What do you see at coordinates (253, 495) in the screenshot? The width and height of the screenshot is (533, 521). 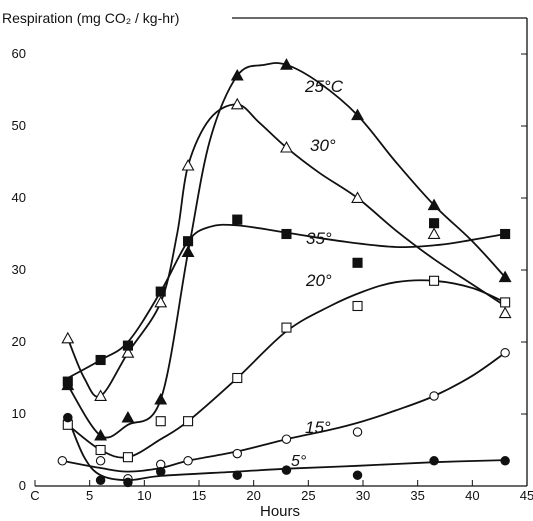 I see `x-tick-label: 20` at bounding box center [253, 495].